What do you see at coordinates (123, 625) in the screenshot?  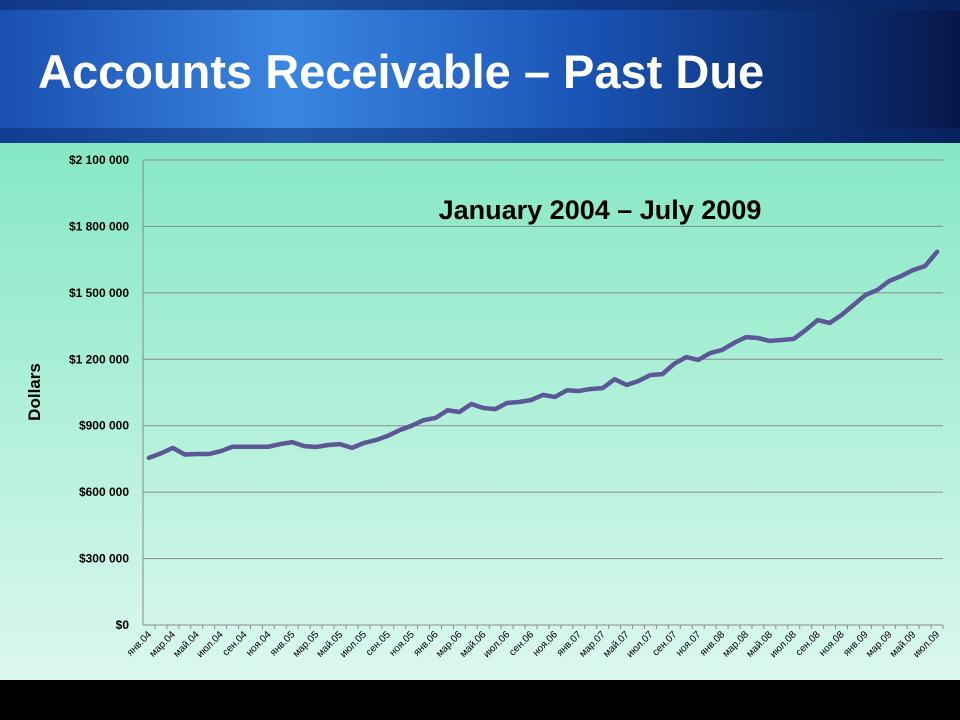 I see `y-tick-label: $0` at bounding box center [123, 625].